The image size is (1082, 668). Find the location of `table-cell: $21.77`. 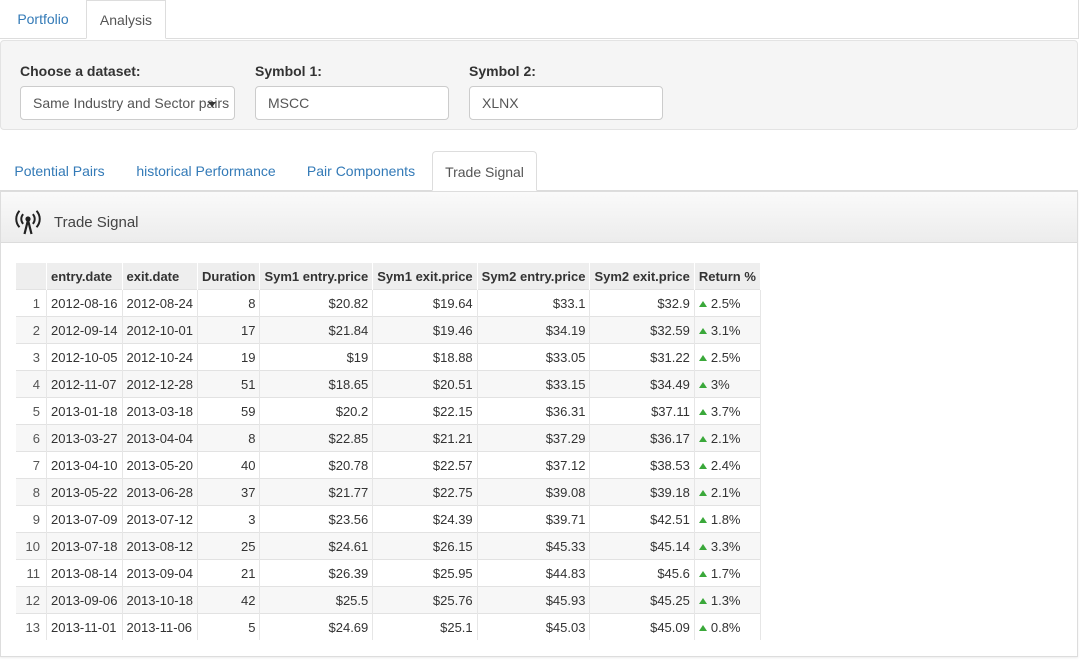

table-cell: $21.77 is located at coordinates (316, 492).